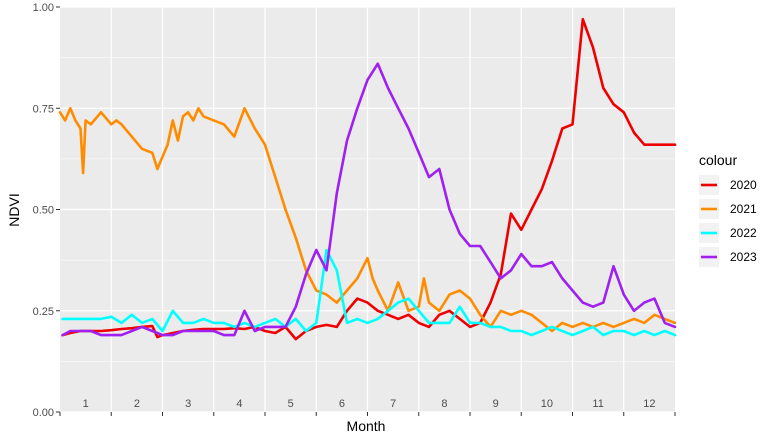  Describe the element at coordinates (188, 404) in the screenshot. I see `month-label: 3` at that location.